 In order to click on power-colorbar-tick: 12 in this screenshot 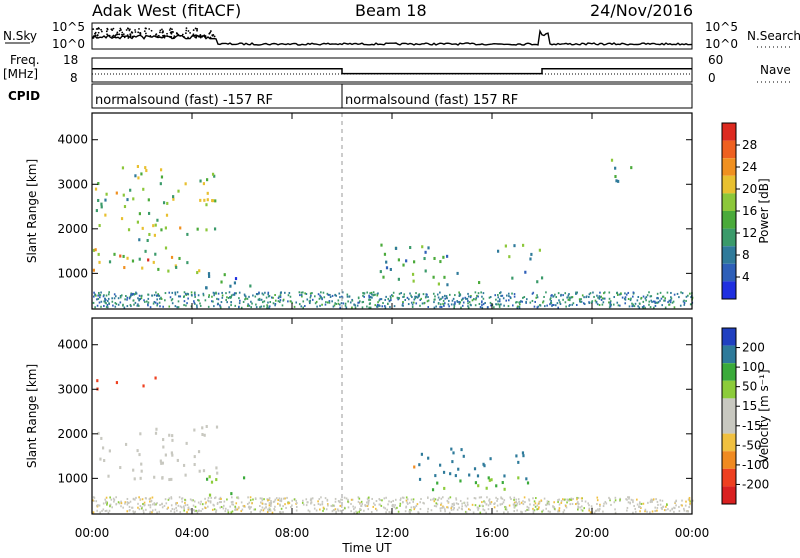, I will do `click(749, 233)`.